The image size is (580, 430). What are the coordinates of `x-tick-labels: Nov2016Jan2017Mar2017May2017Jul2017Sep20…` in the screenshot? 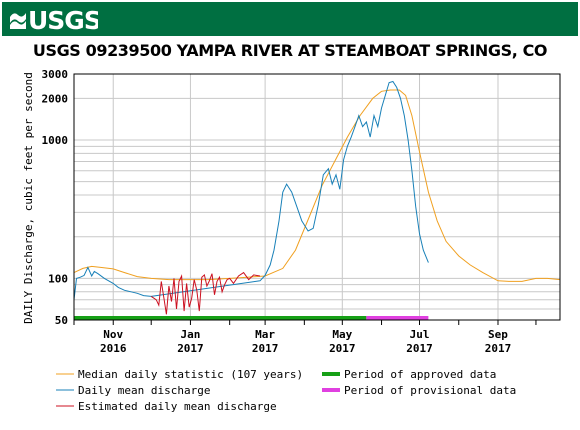 It's located at (305, 341).